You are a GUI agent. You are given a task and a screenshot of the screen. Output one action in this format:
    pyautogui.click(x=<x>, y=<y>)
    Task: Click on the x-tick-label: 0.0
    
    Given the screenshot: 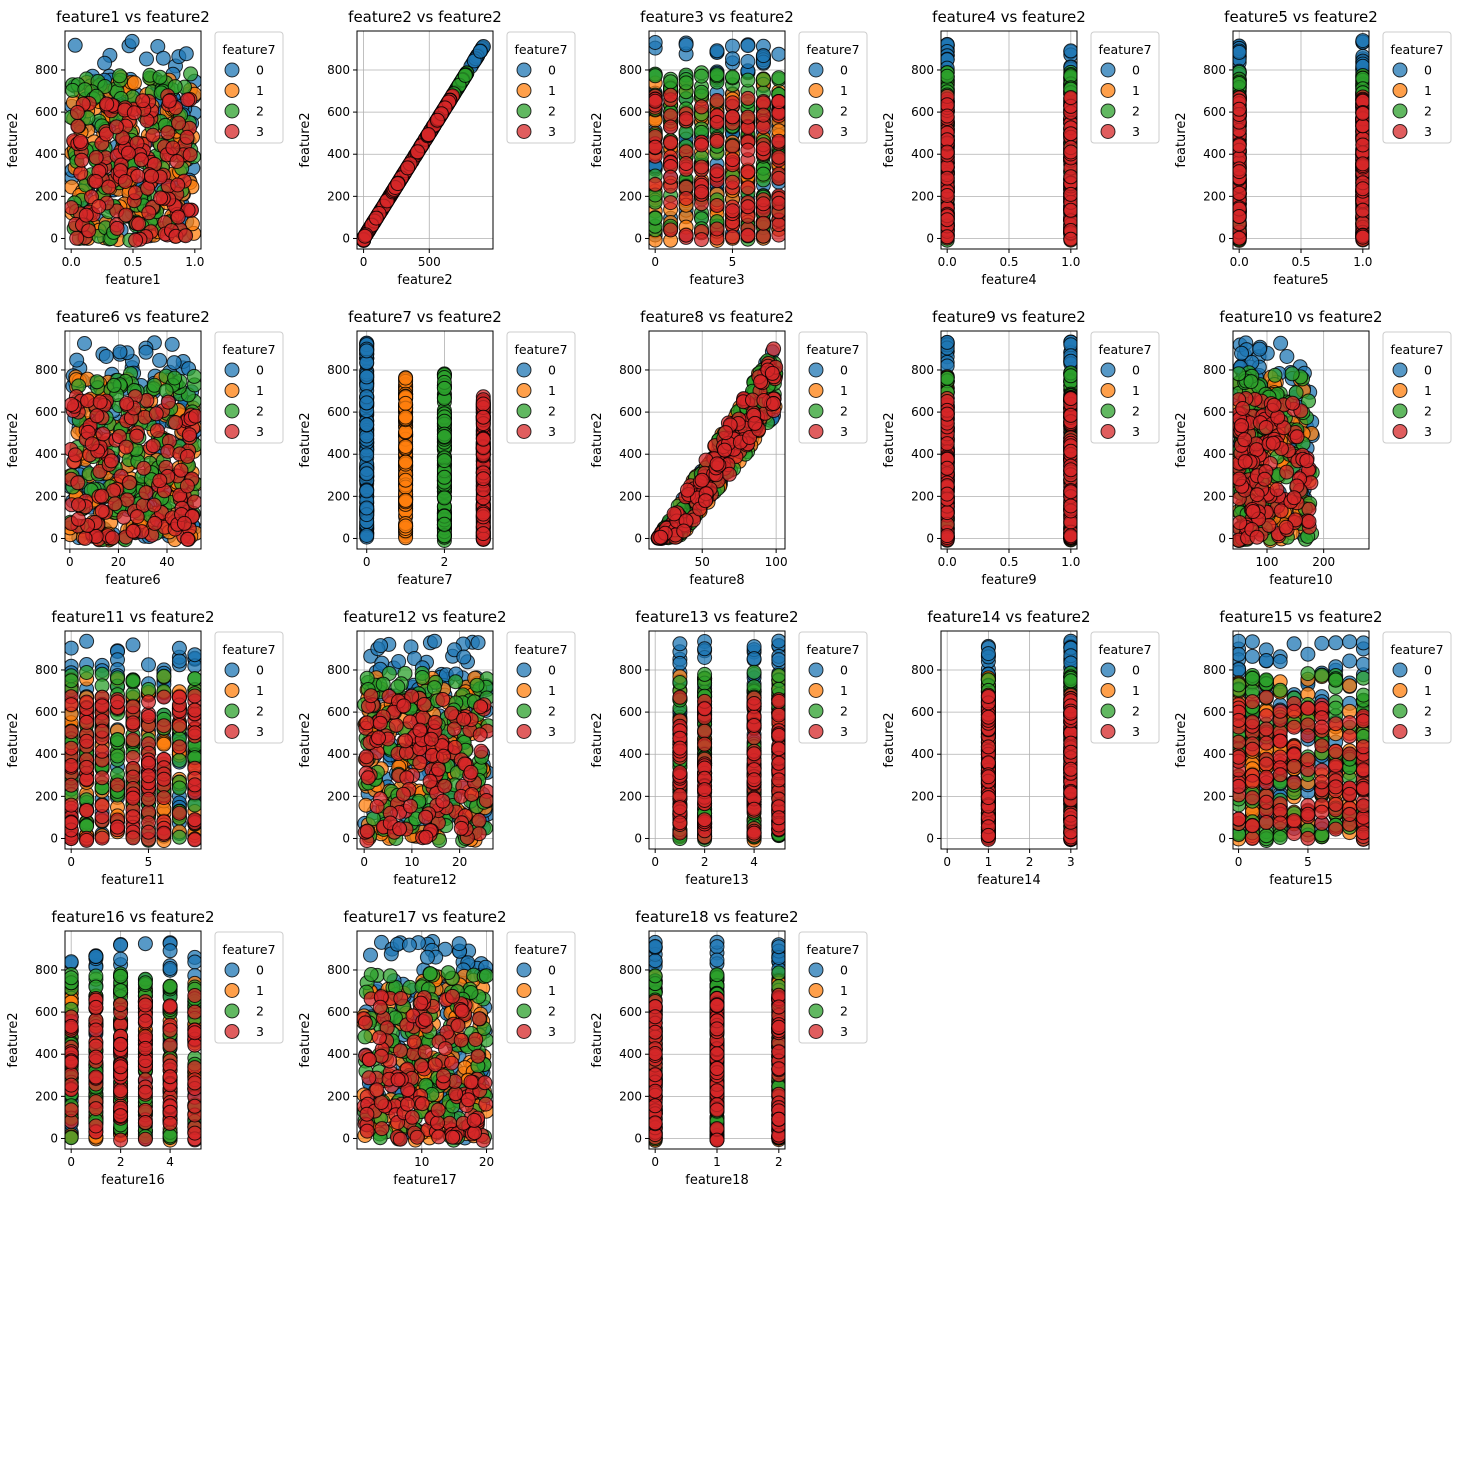 What is the action you would take?
    pyautogui.click(x=71, y=262)
    